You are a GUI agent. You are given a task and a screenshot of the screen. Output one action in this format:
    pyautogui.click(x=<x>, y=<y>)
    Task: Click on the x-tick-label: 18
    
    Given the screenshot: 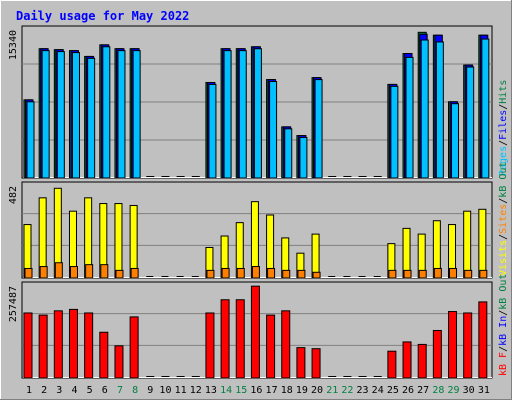 What is the action you would take?
    pyautogui.click(x=287, y=390)
    